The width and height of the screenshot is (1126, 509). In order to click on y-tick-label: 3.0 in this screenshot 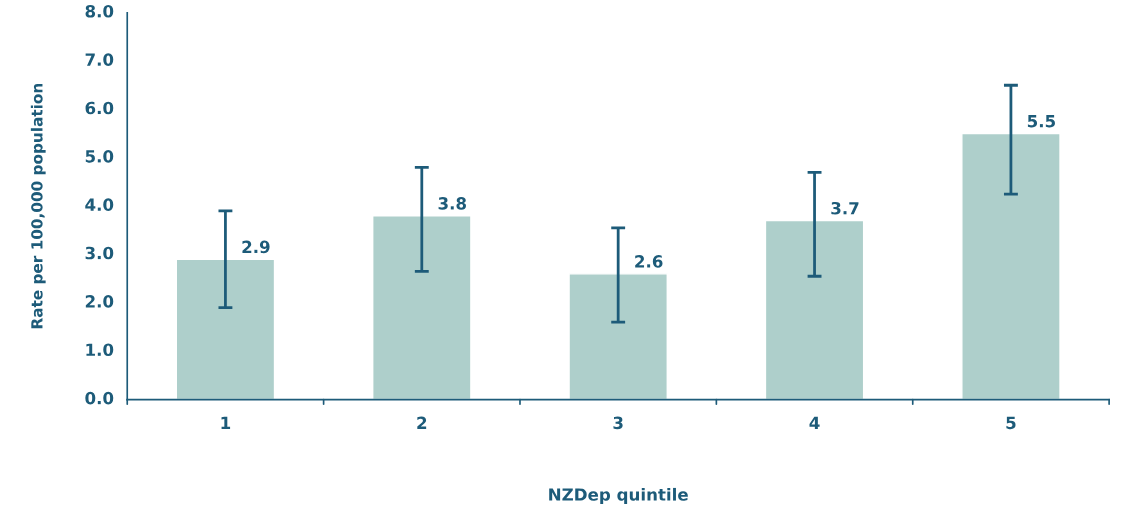, I will do `click(99, 253)`.